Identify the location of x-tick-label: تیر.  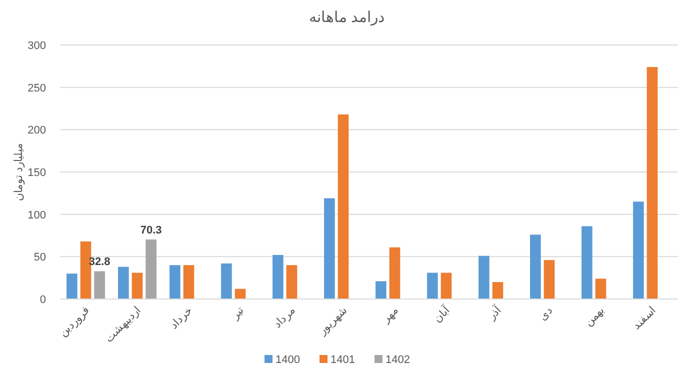
(237, 313).